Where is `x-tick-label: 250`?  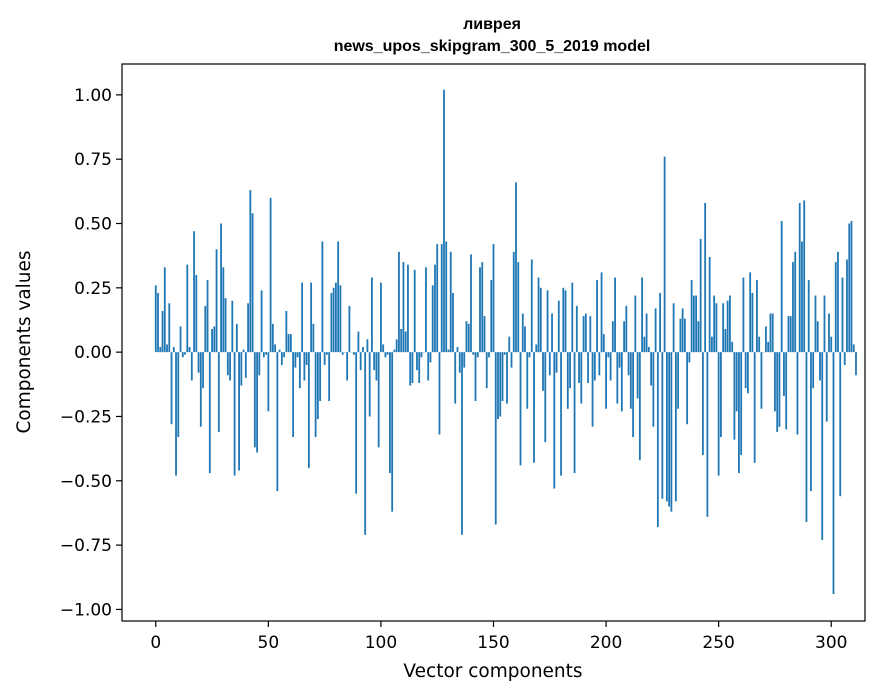 x-tick-label: 250 is located at coordinates (718, 643).